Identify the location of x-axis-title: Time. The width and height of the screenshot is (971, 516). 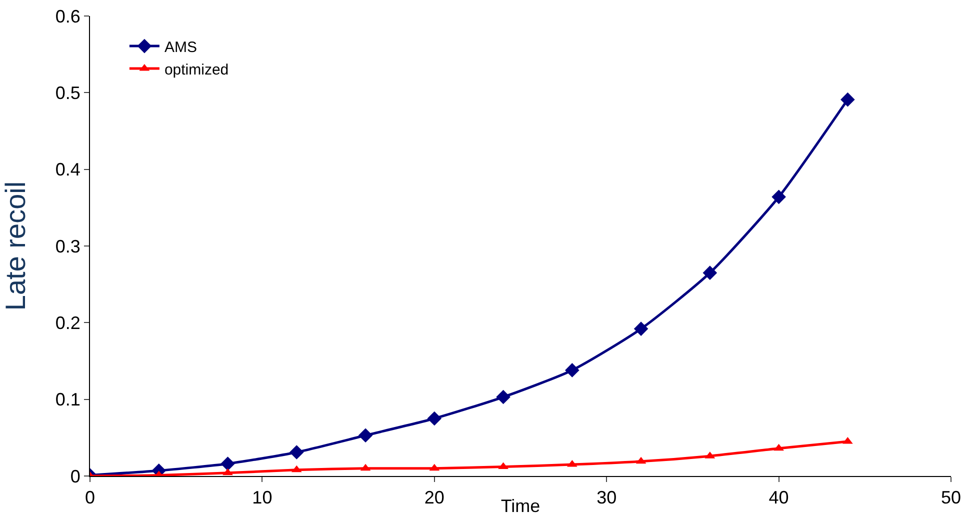
(520, 506).